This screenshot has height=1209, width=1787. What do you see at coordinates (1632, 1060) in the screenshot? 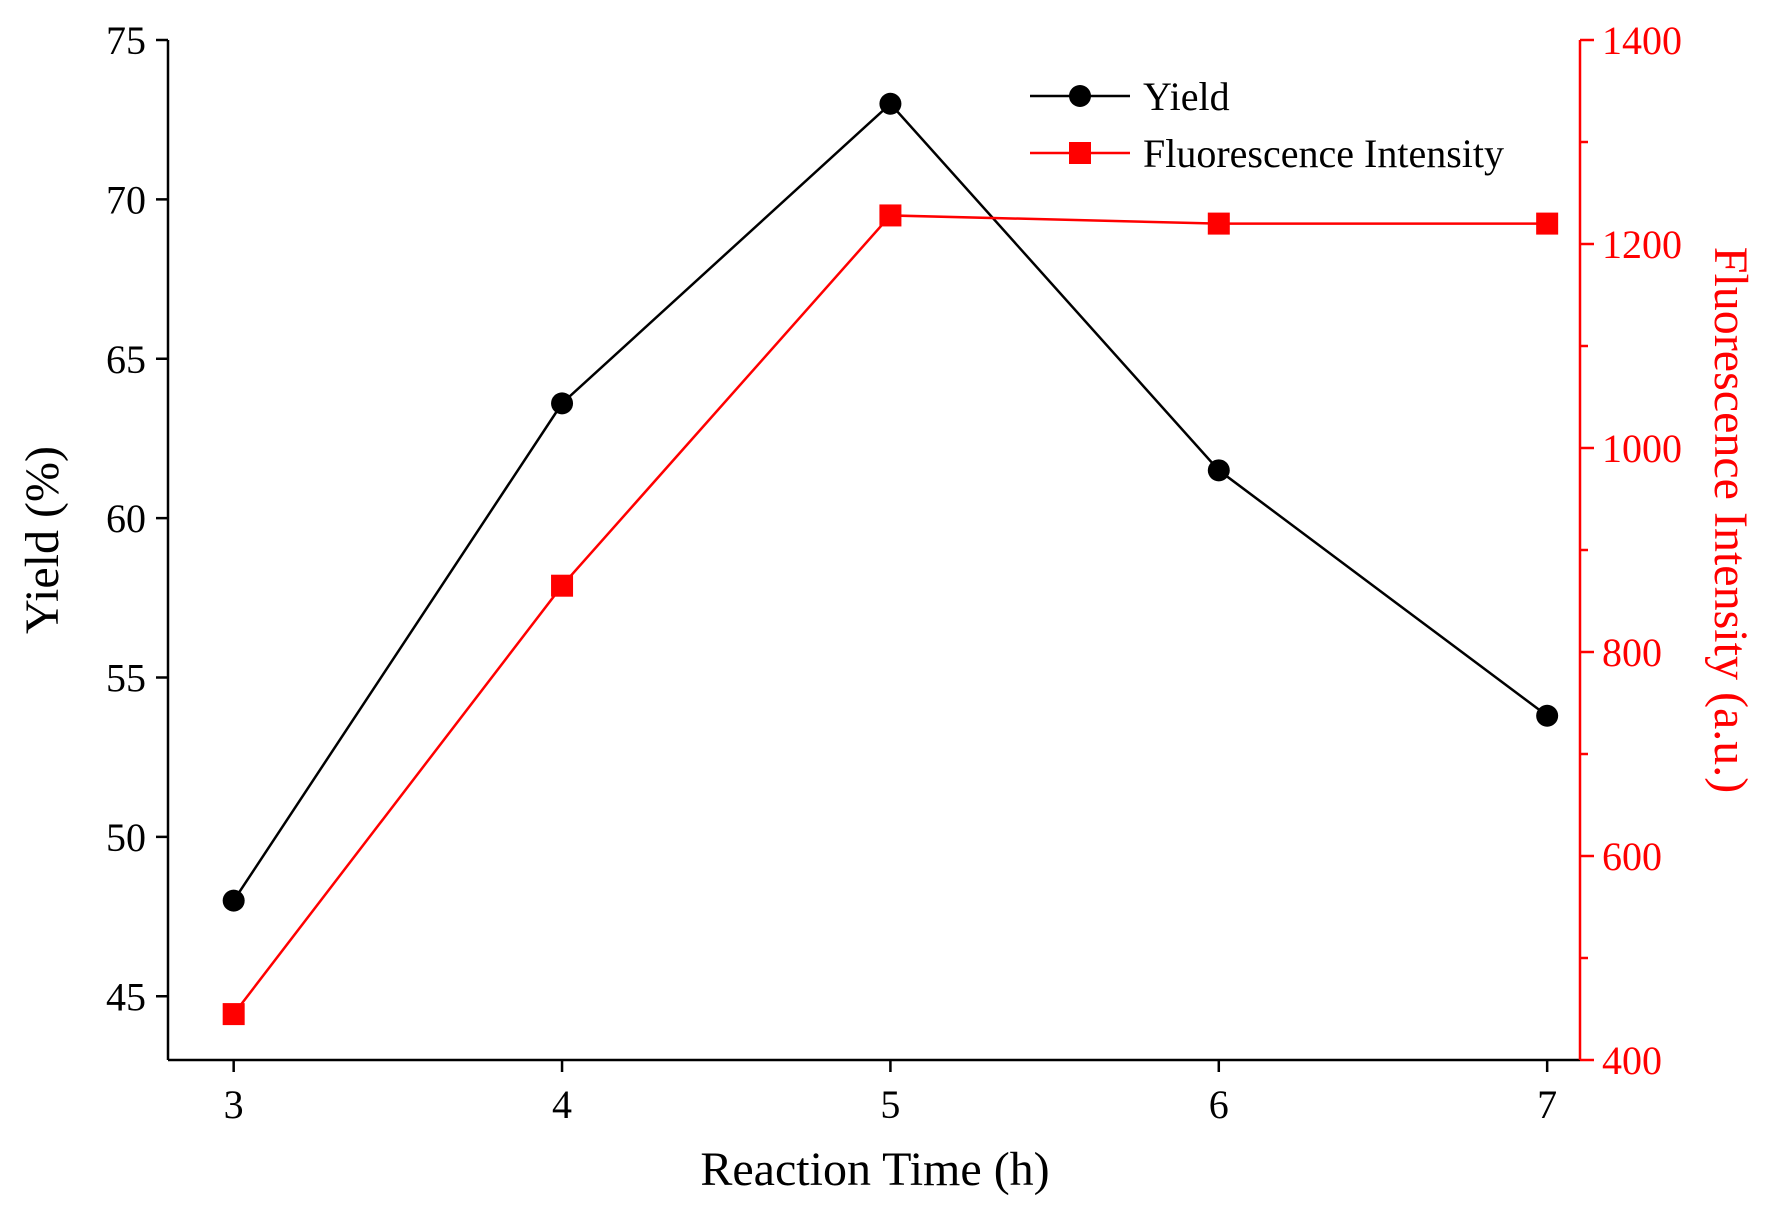
I see `y-right-tick-label: 400` at bounding box center [1632, 1060].